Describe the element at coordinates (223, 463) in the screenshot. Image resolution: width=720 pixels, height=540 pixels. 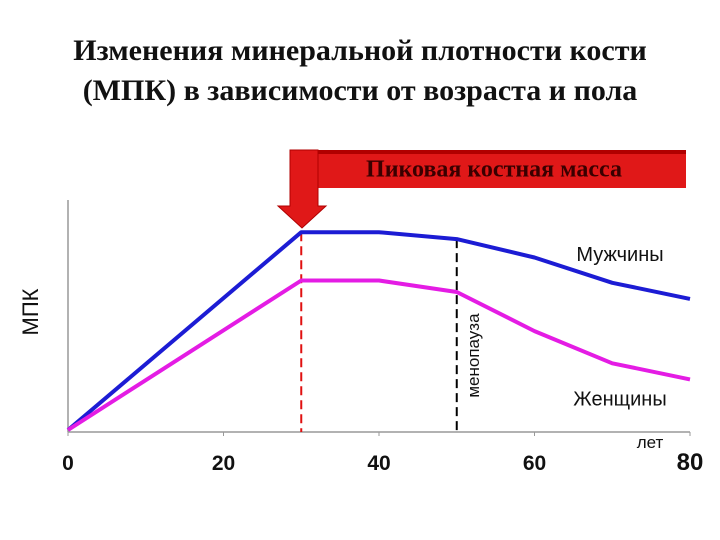
I see `x-tick-label: 20` at that location.